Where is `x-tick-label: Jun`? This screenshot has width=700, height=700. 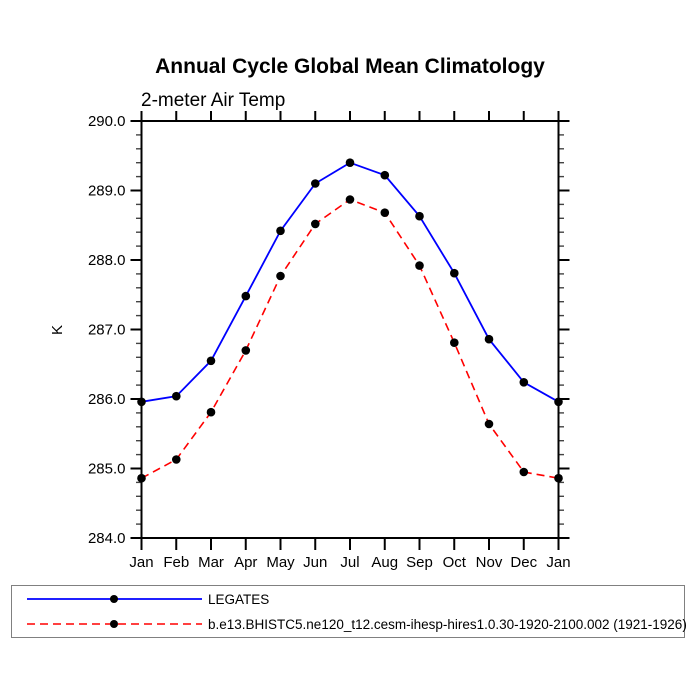 x-tick-label: Jun is located at coordinates (315, 562).